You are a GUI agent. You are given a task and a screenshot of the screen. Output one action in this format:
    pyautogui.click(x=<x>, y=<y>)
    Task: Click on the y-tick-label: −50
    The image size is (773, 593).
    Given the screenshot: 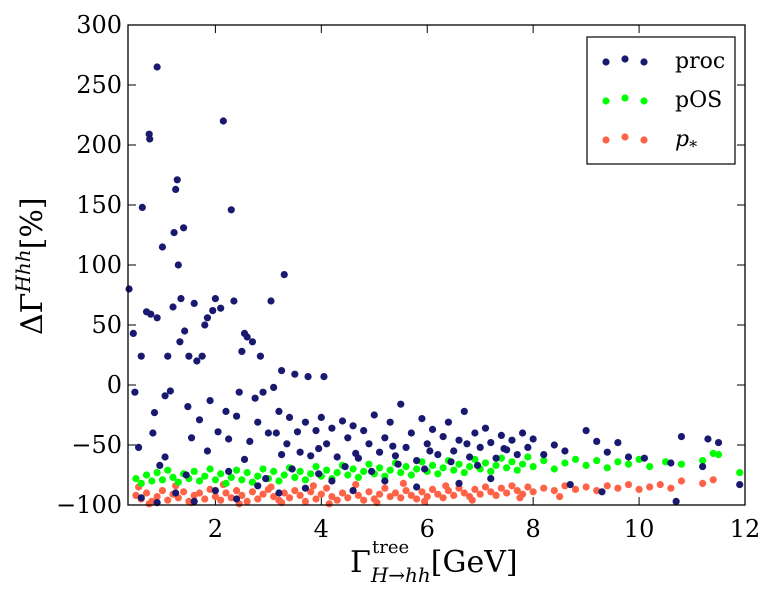 What is the action you would take?
    pyautogui.click(x=96, y=445)
    